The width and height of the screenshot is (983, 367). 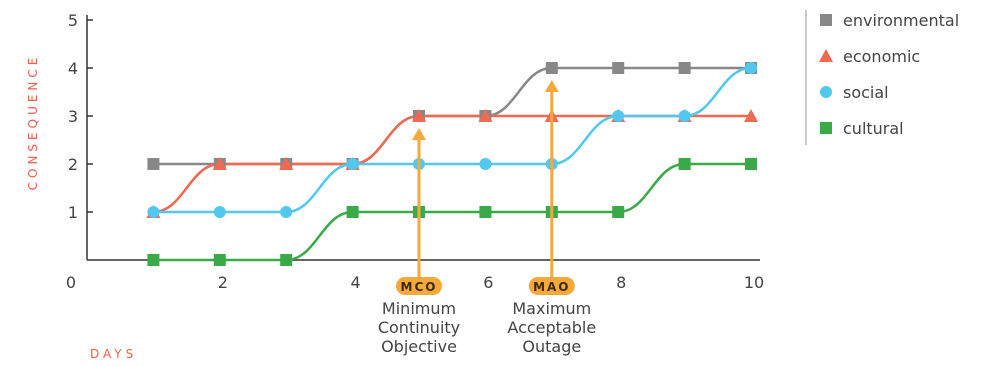 I want to click on annotation-arrowhead-MCO, so click(x=419, y=134).